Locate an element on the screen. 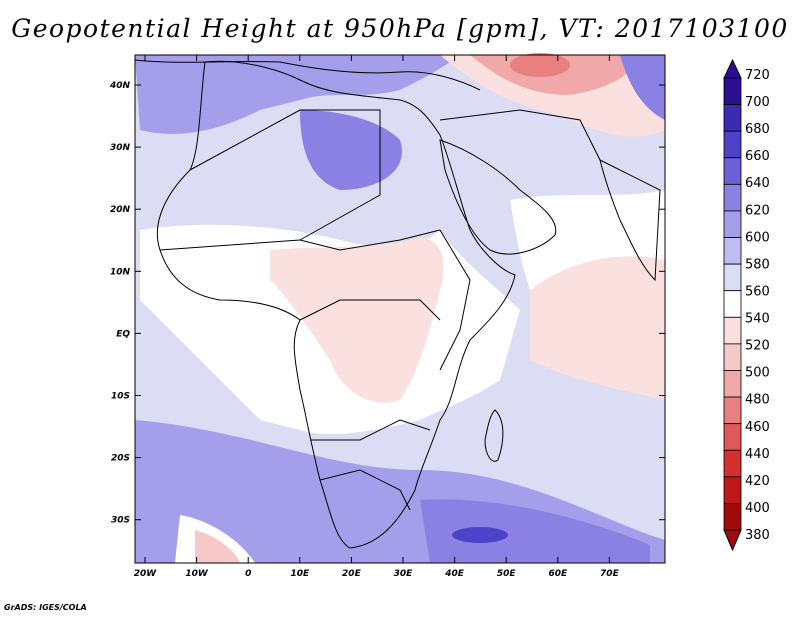  border-mideast is located at coordinates (520, 135).